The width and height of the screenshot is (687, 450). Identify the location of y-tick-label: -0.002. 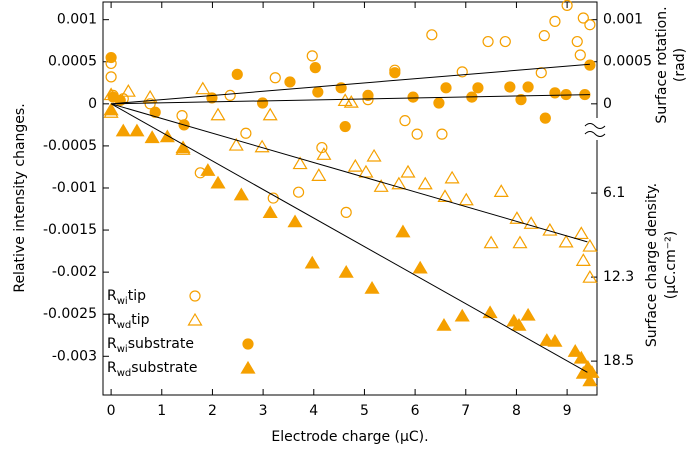
(74, 272).